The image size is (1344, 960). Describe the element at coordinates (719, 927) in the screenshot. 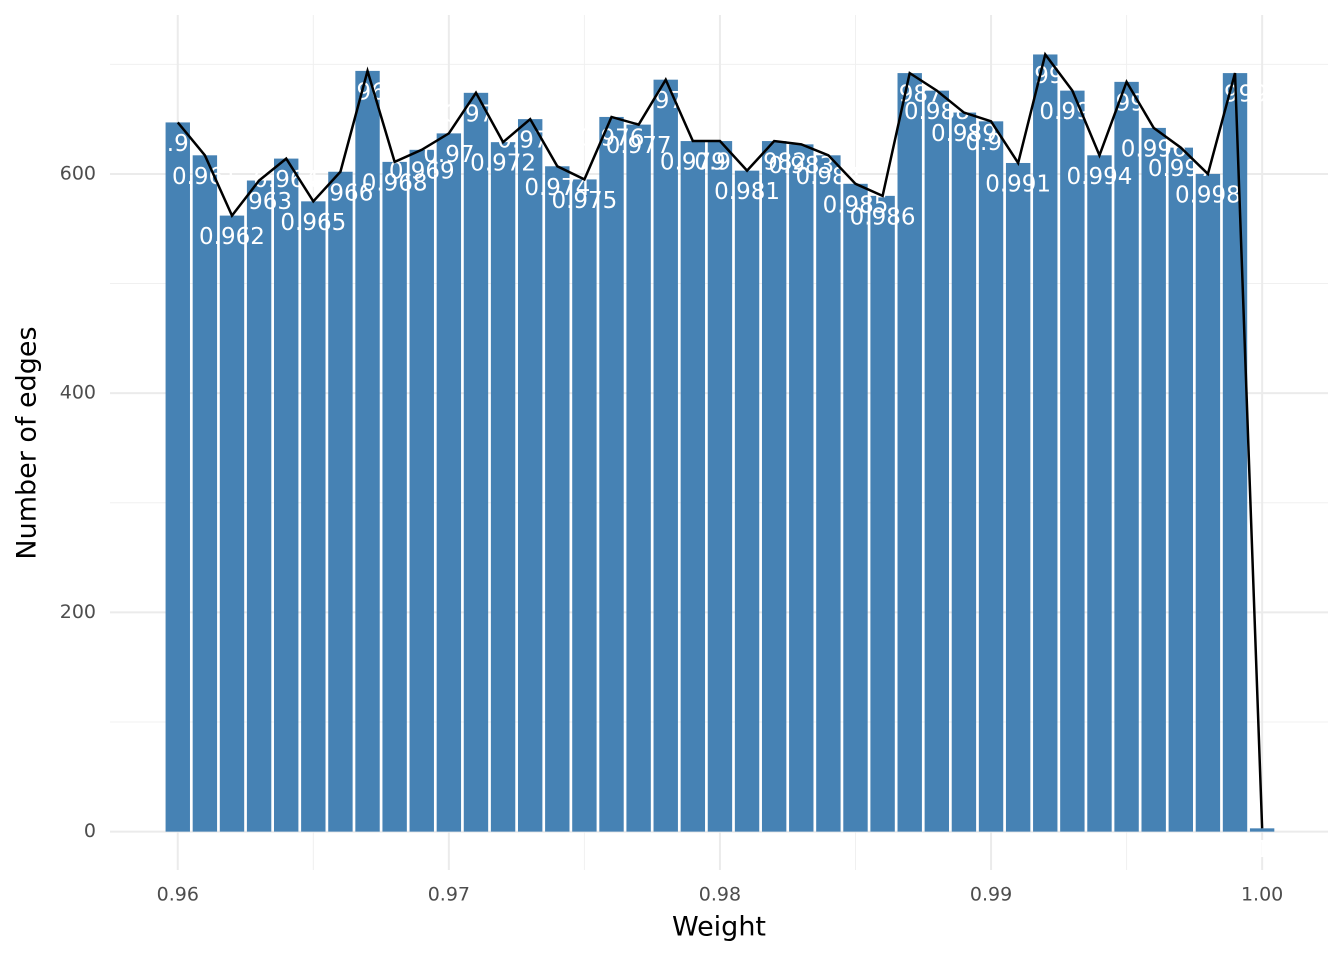

I see `x-axis-label: Weight` at that location.